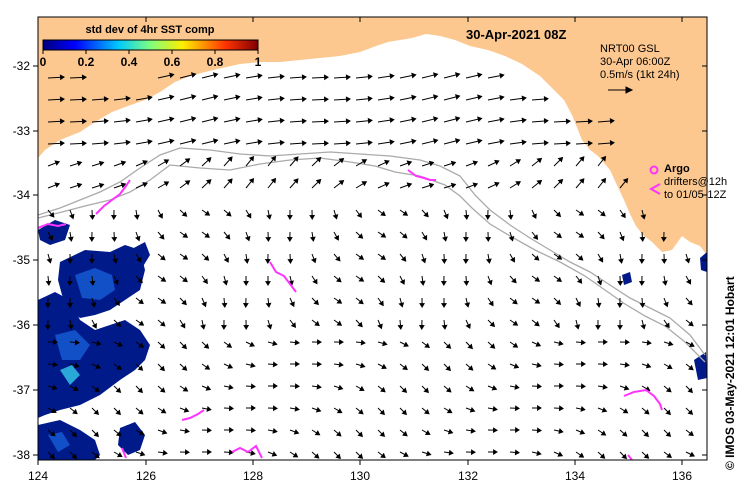 This screenshot has height=496, width=749. Describe the element at coordinates (150, 45) in the screenshot. I see `colorbar-gradient` at that location.